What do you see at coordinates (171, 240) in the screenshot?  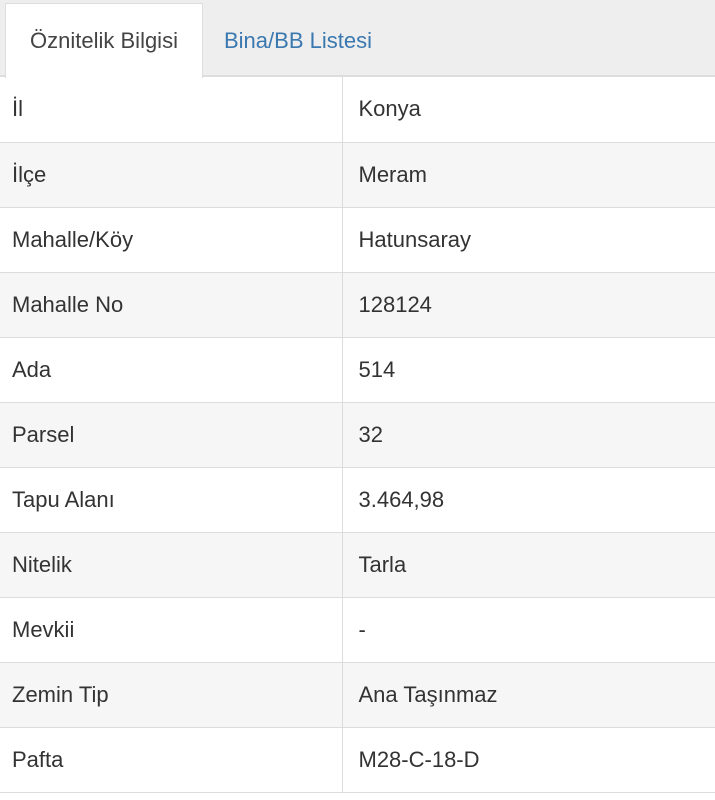 I see `row-label: Mahalle/Köy` at bounding box center [171, 240].